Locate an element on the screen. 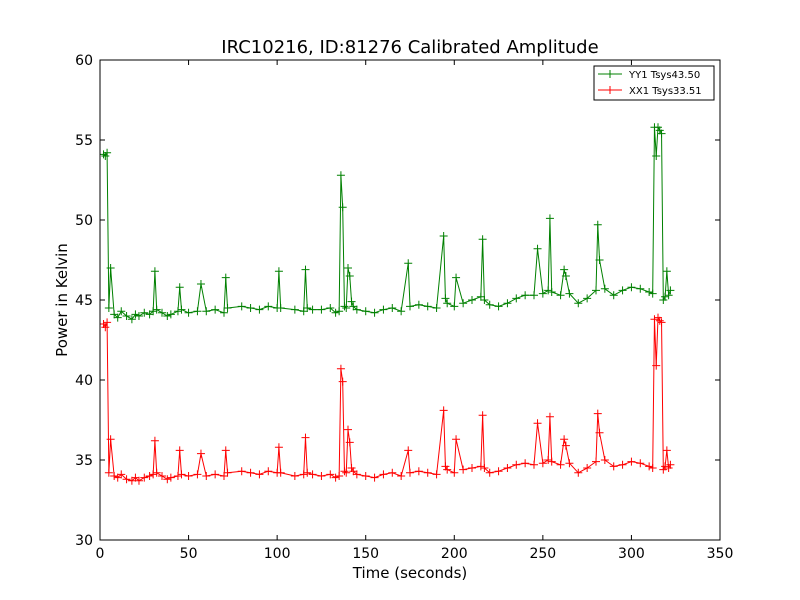 This screenshot has width=800, height=600. legend-box is located at coordinates (654, 83).